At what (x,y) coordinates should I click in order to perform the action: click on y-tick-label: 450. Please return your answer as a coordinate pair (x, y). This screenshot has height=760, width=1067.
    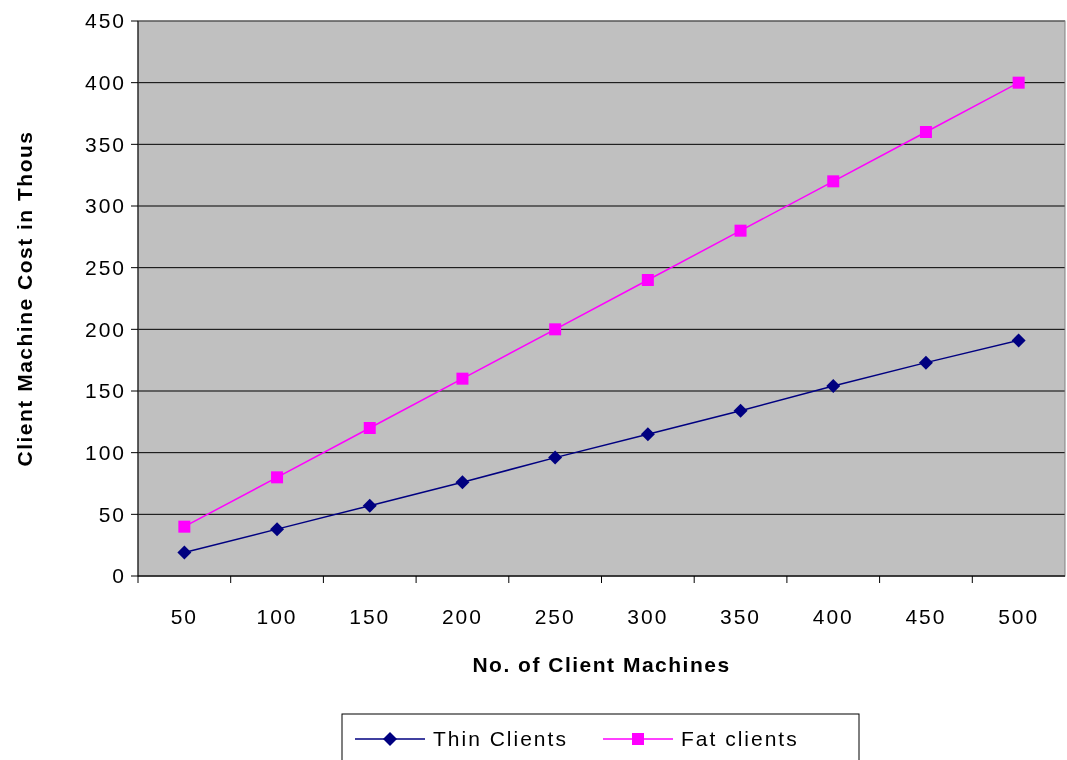
    Looking at the image, I should click on (105, 21).